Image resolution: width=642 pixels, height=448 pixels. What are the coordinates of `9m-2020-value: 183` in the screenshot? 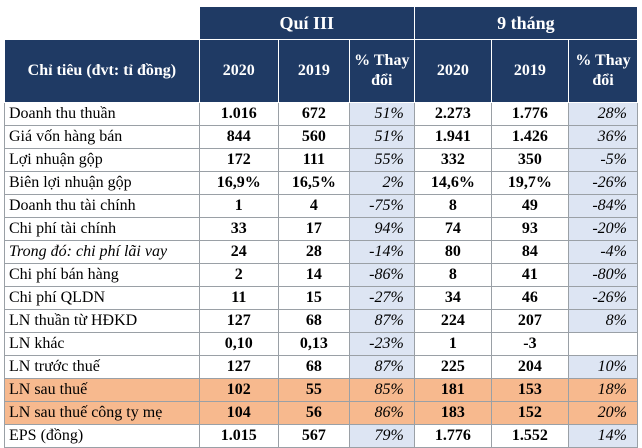 It's located at (452, 413).